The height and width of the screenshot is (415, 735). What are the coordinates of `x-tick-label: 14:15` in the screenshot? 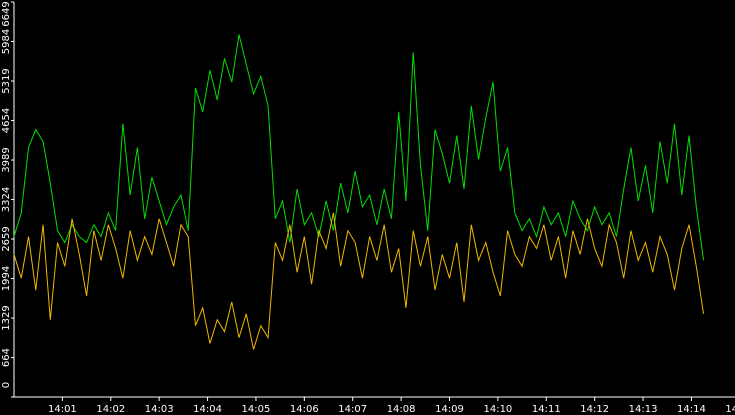 It's located at (730, 409).